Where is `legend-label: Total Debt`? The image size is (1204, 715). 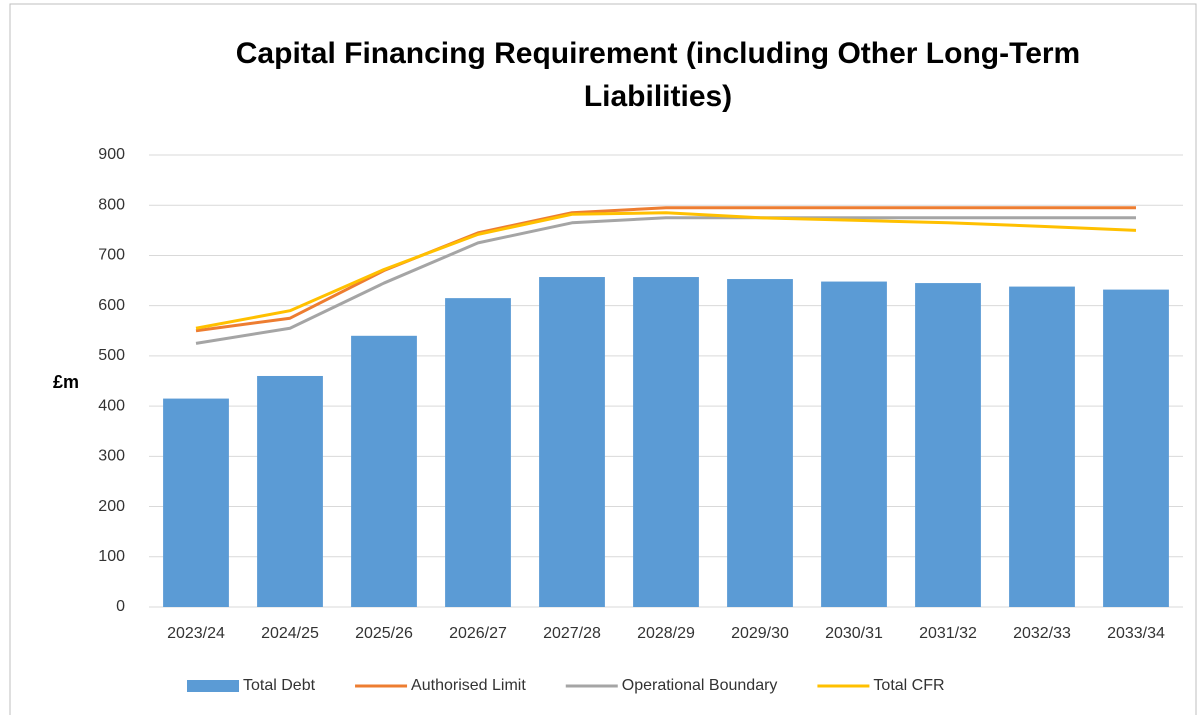
legend-label: Total Debt is located at coordinates (279, 685).